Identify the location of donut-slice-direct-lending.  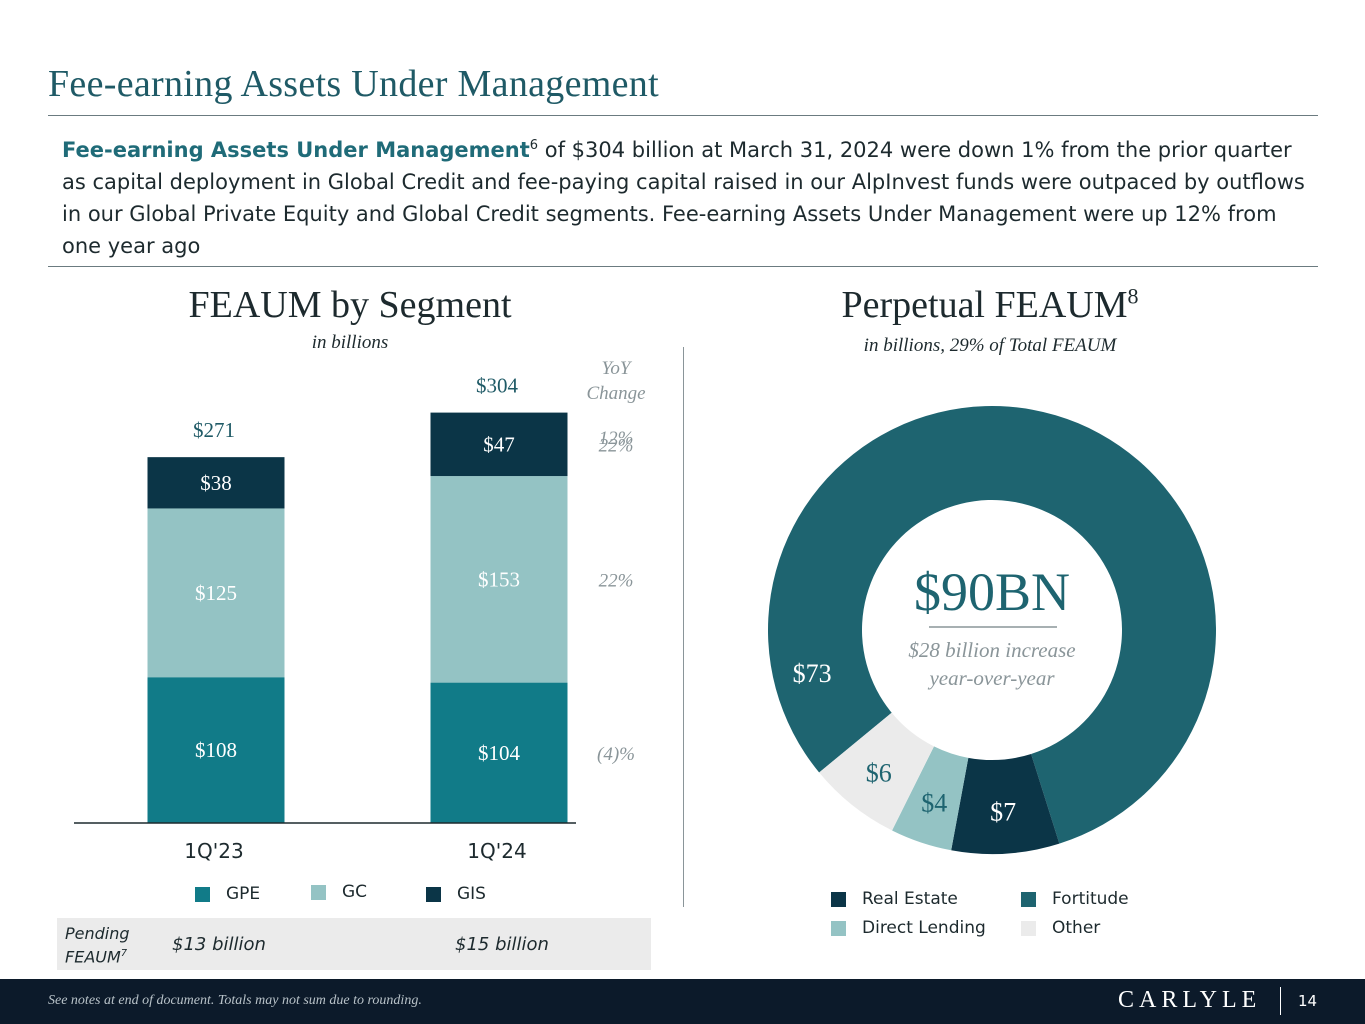
(930, 798).